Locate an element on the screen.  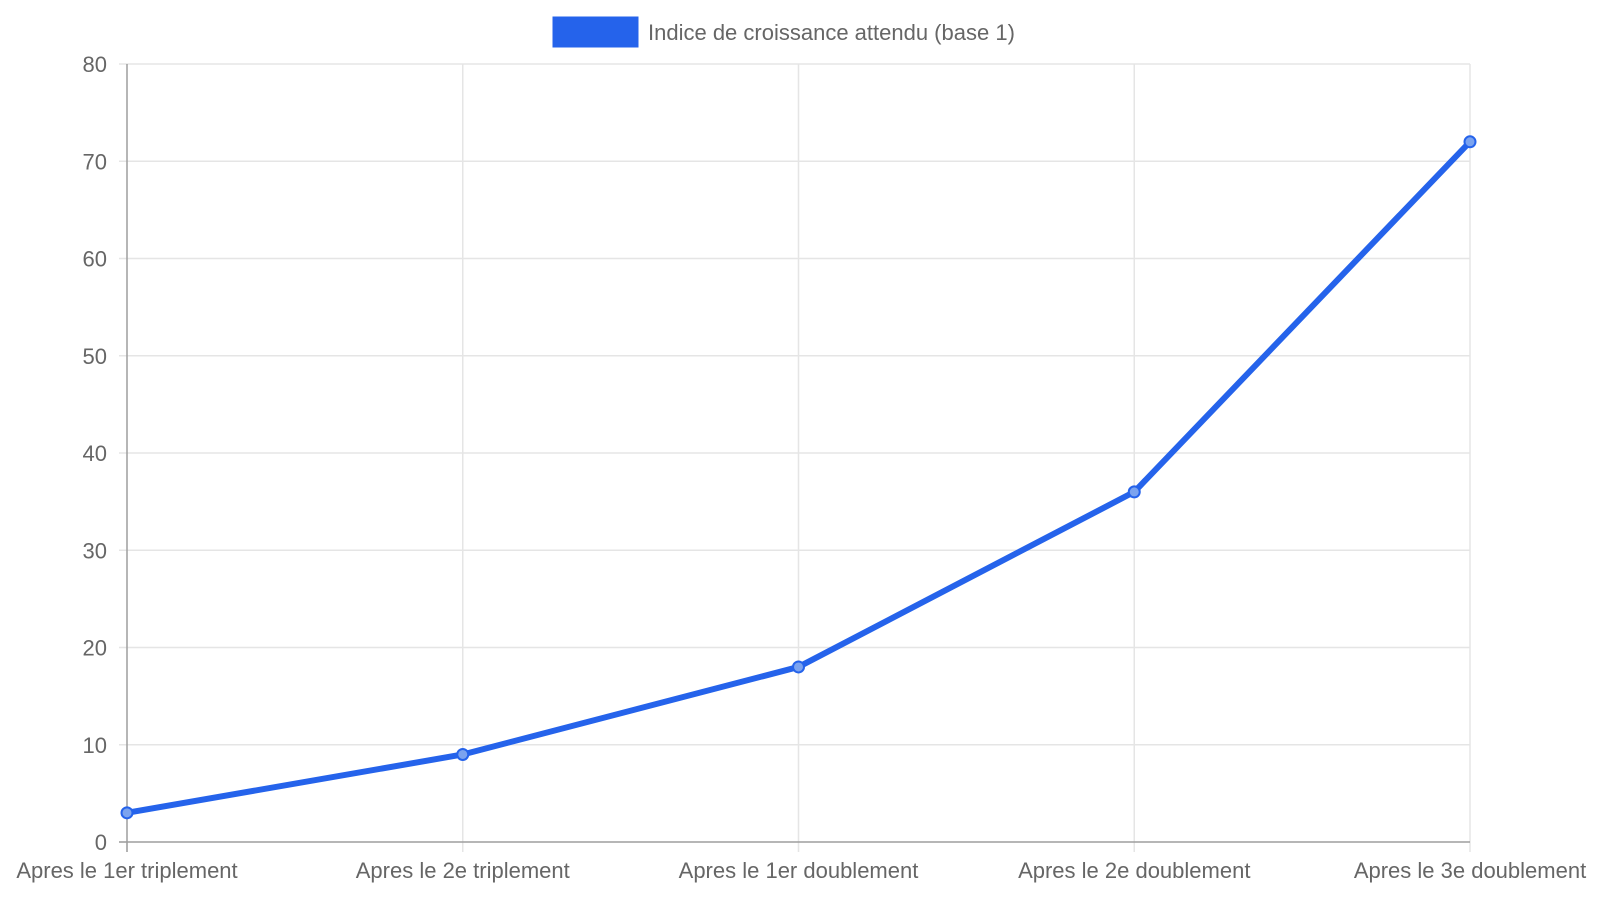
legend: Indice de croissance attendu (base 1) is located at coordinates (783, 32).